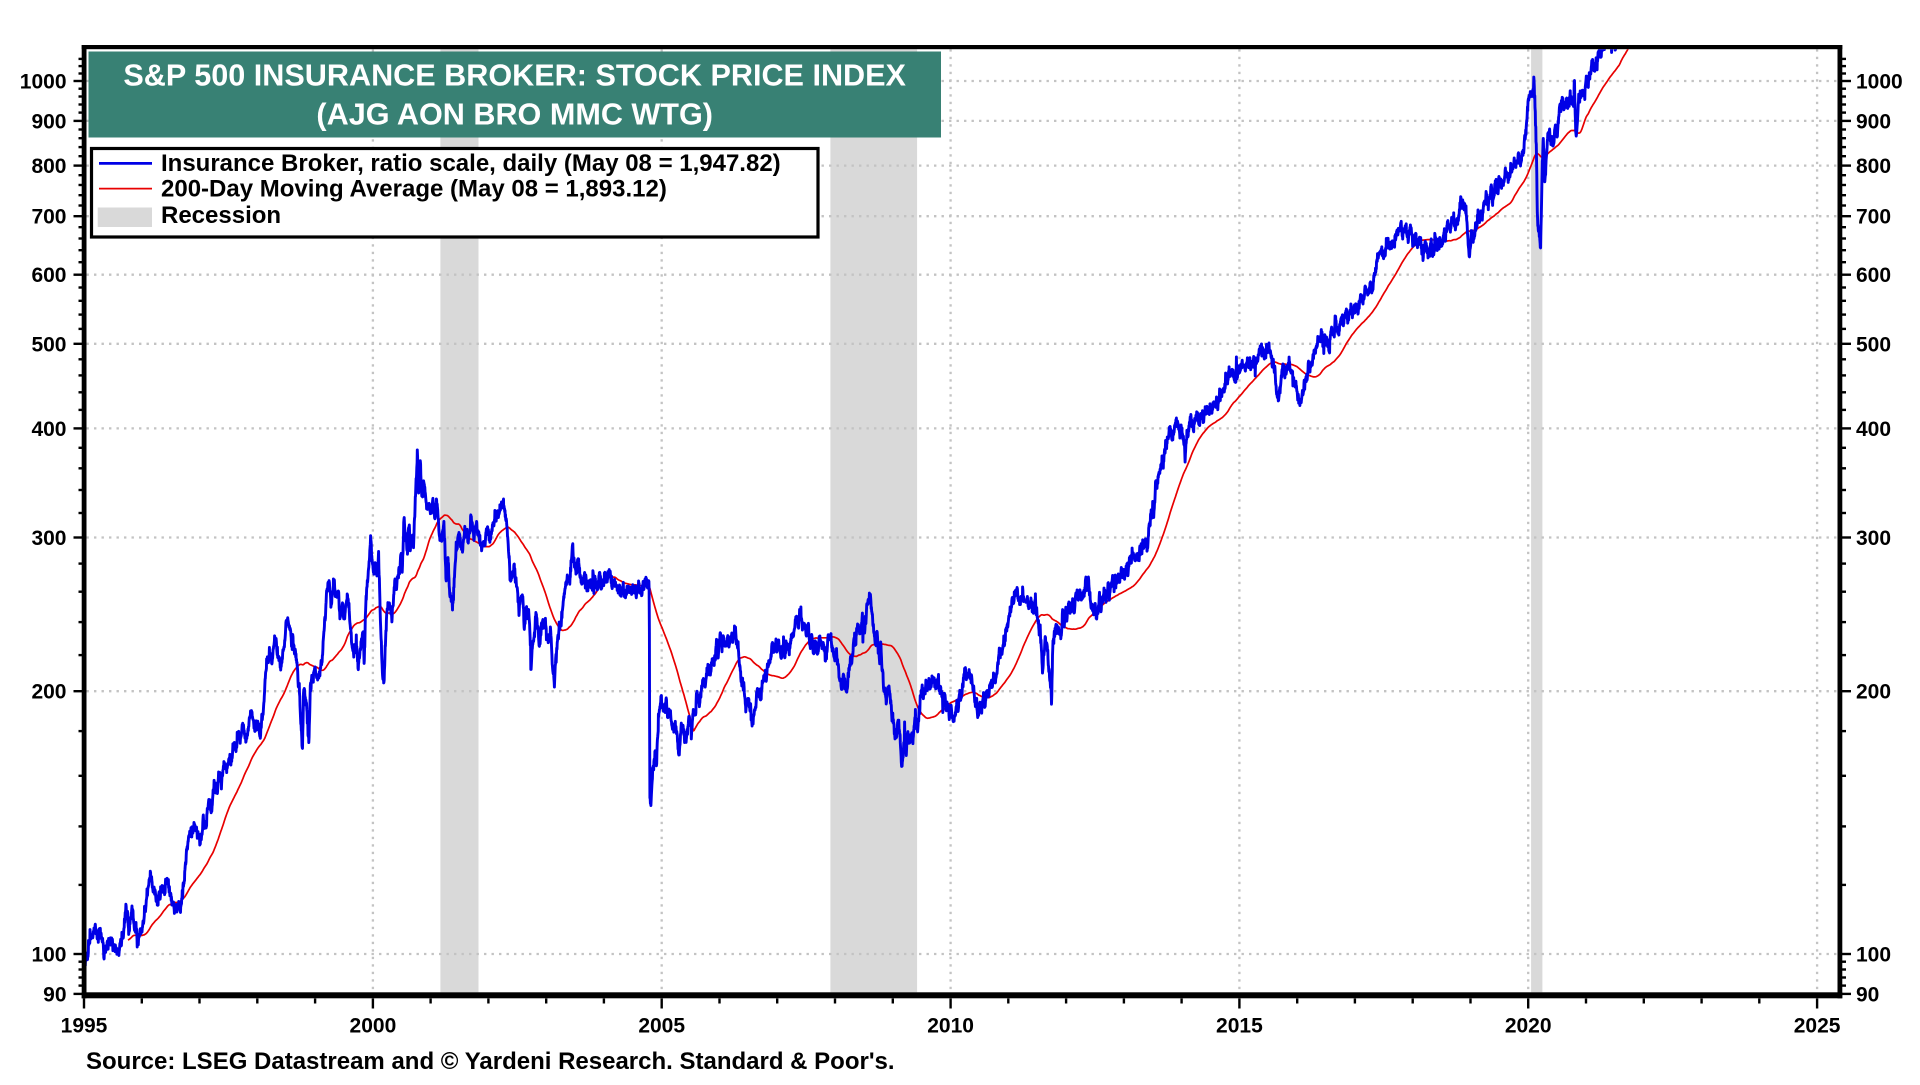  What do you see at coordinates (661, 1026) in the screenshot?
I see `svg-text: 2005` at bounding box center [661, 1026].